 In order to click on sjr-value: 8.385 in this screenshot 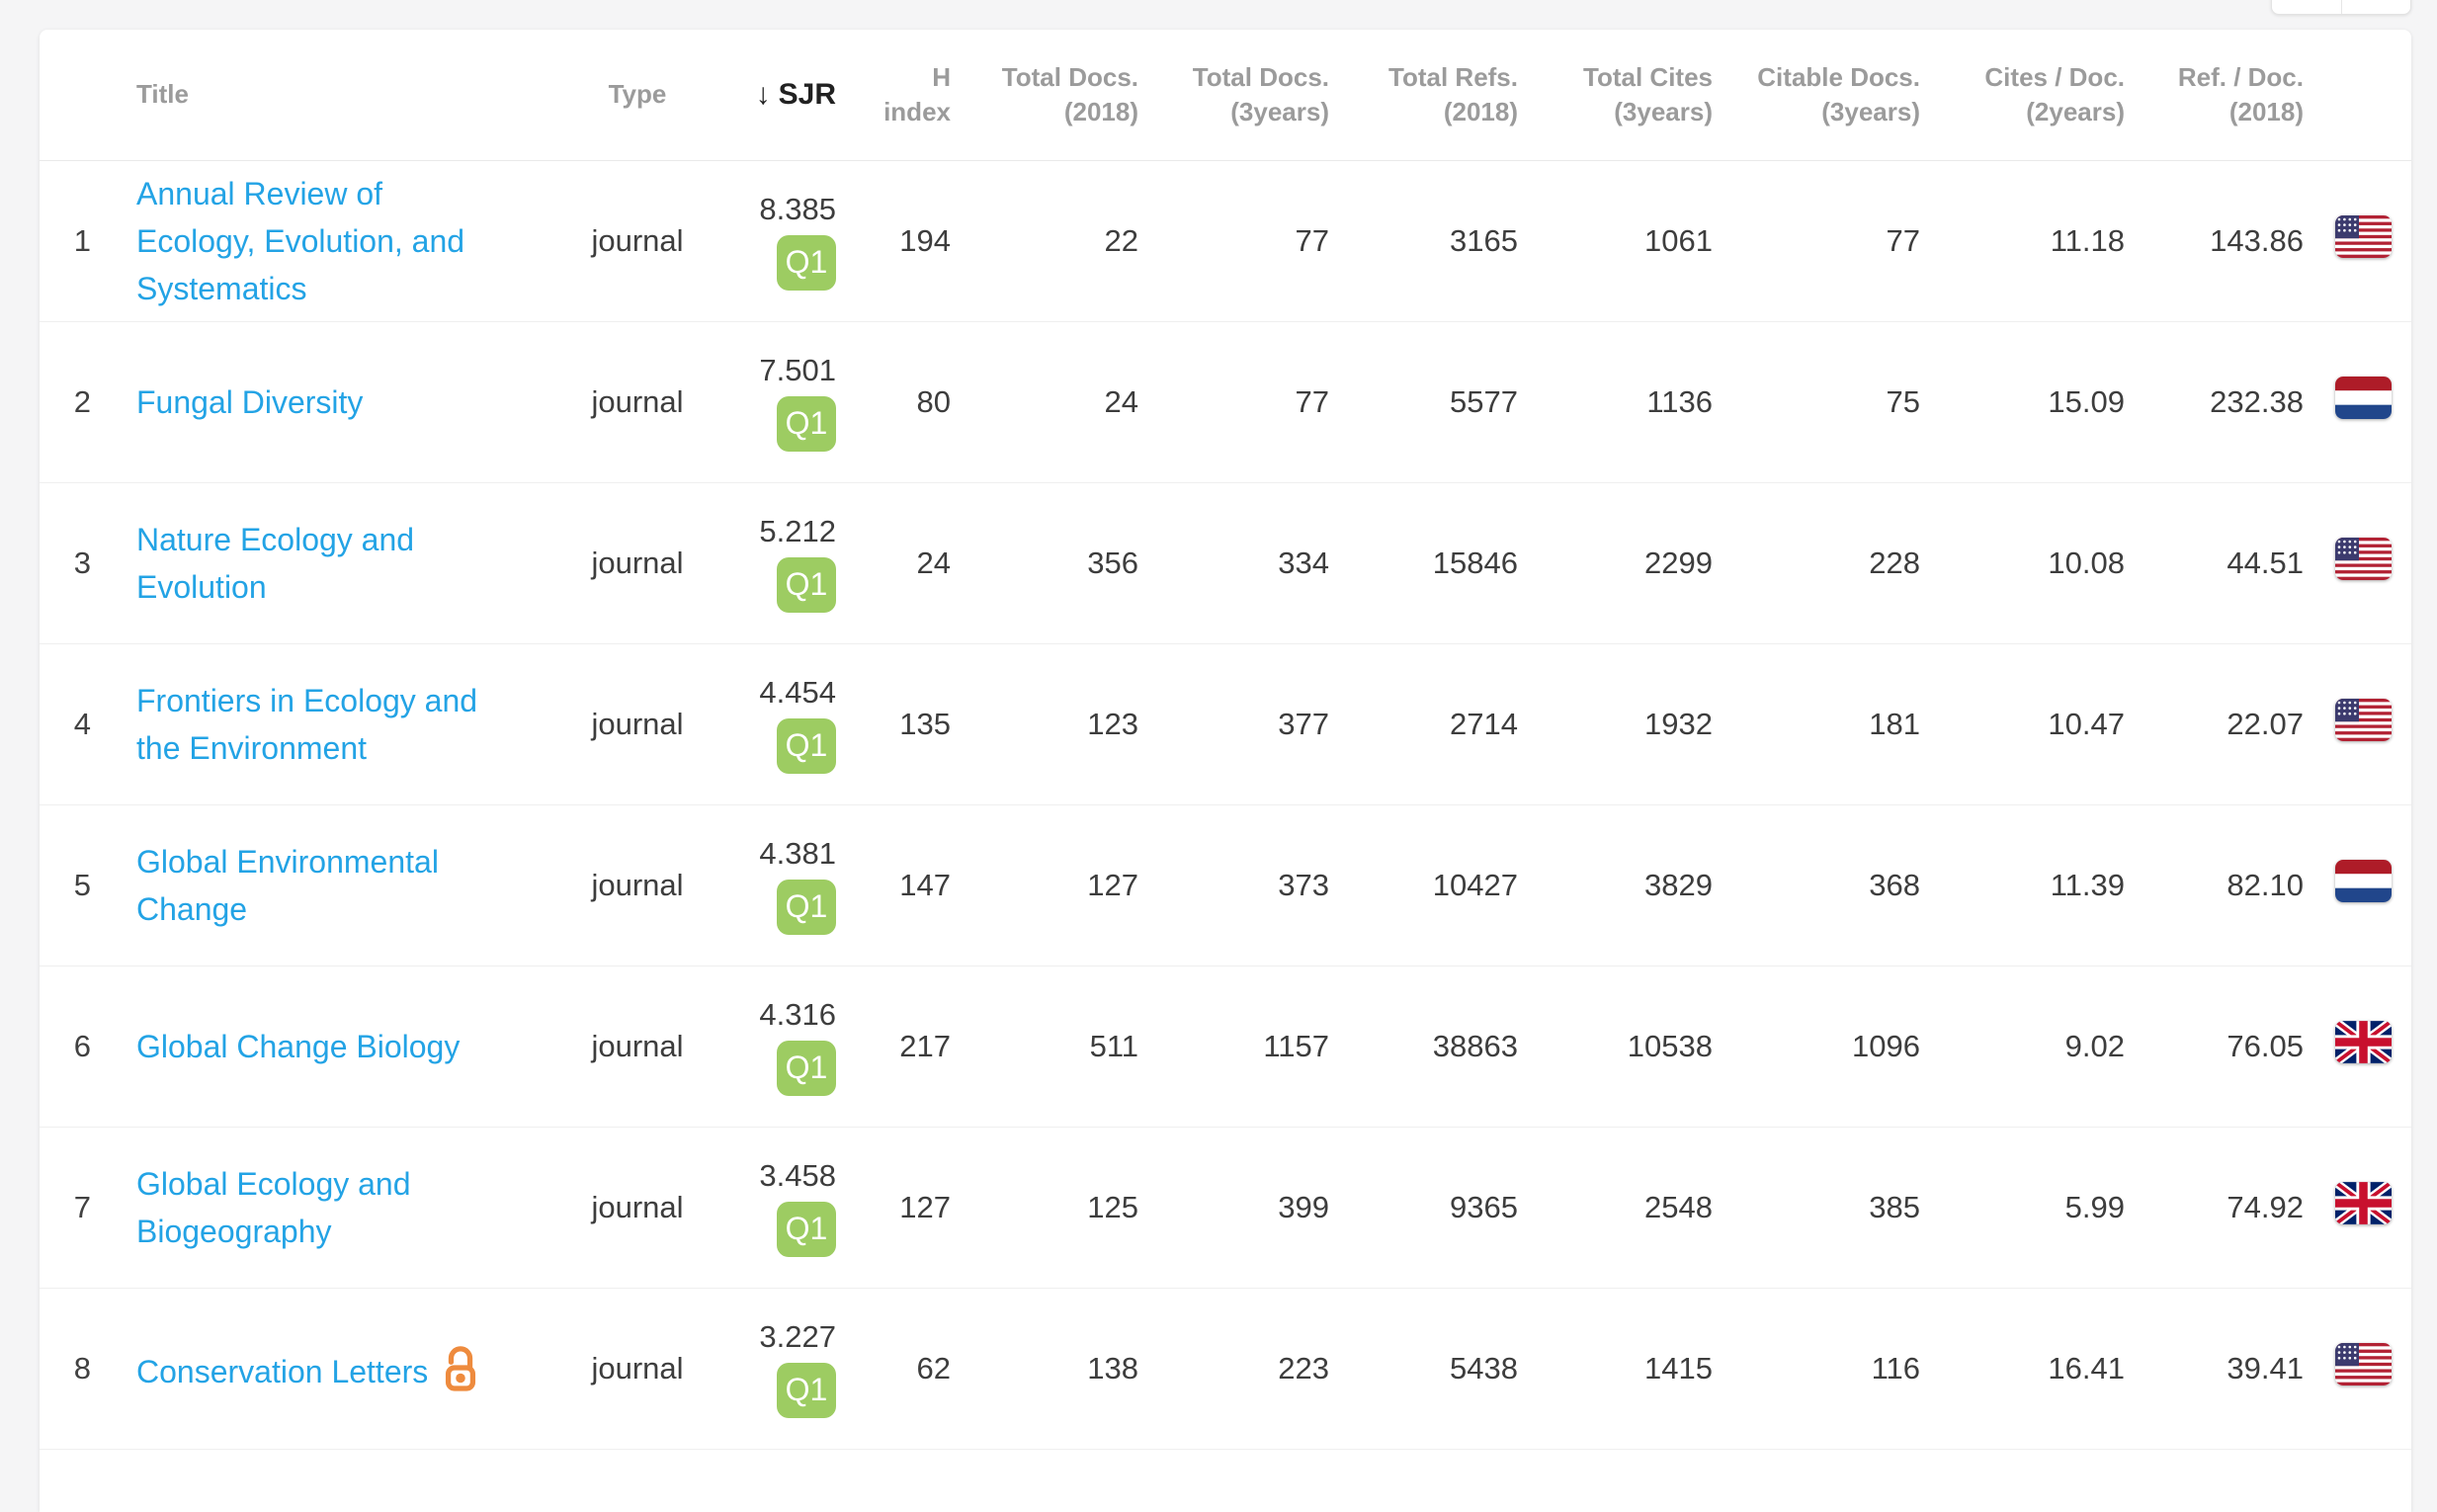, I will do `click(797, 208)`.